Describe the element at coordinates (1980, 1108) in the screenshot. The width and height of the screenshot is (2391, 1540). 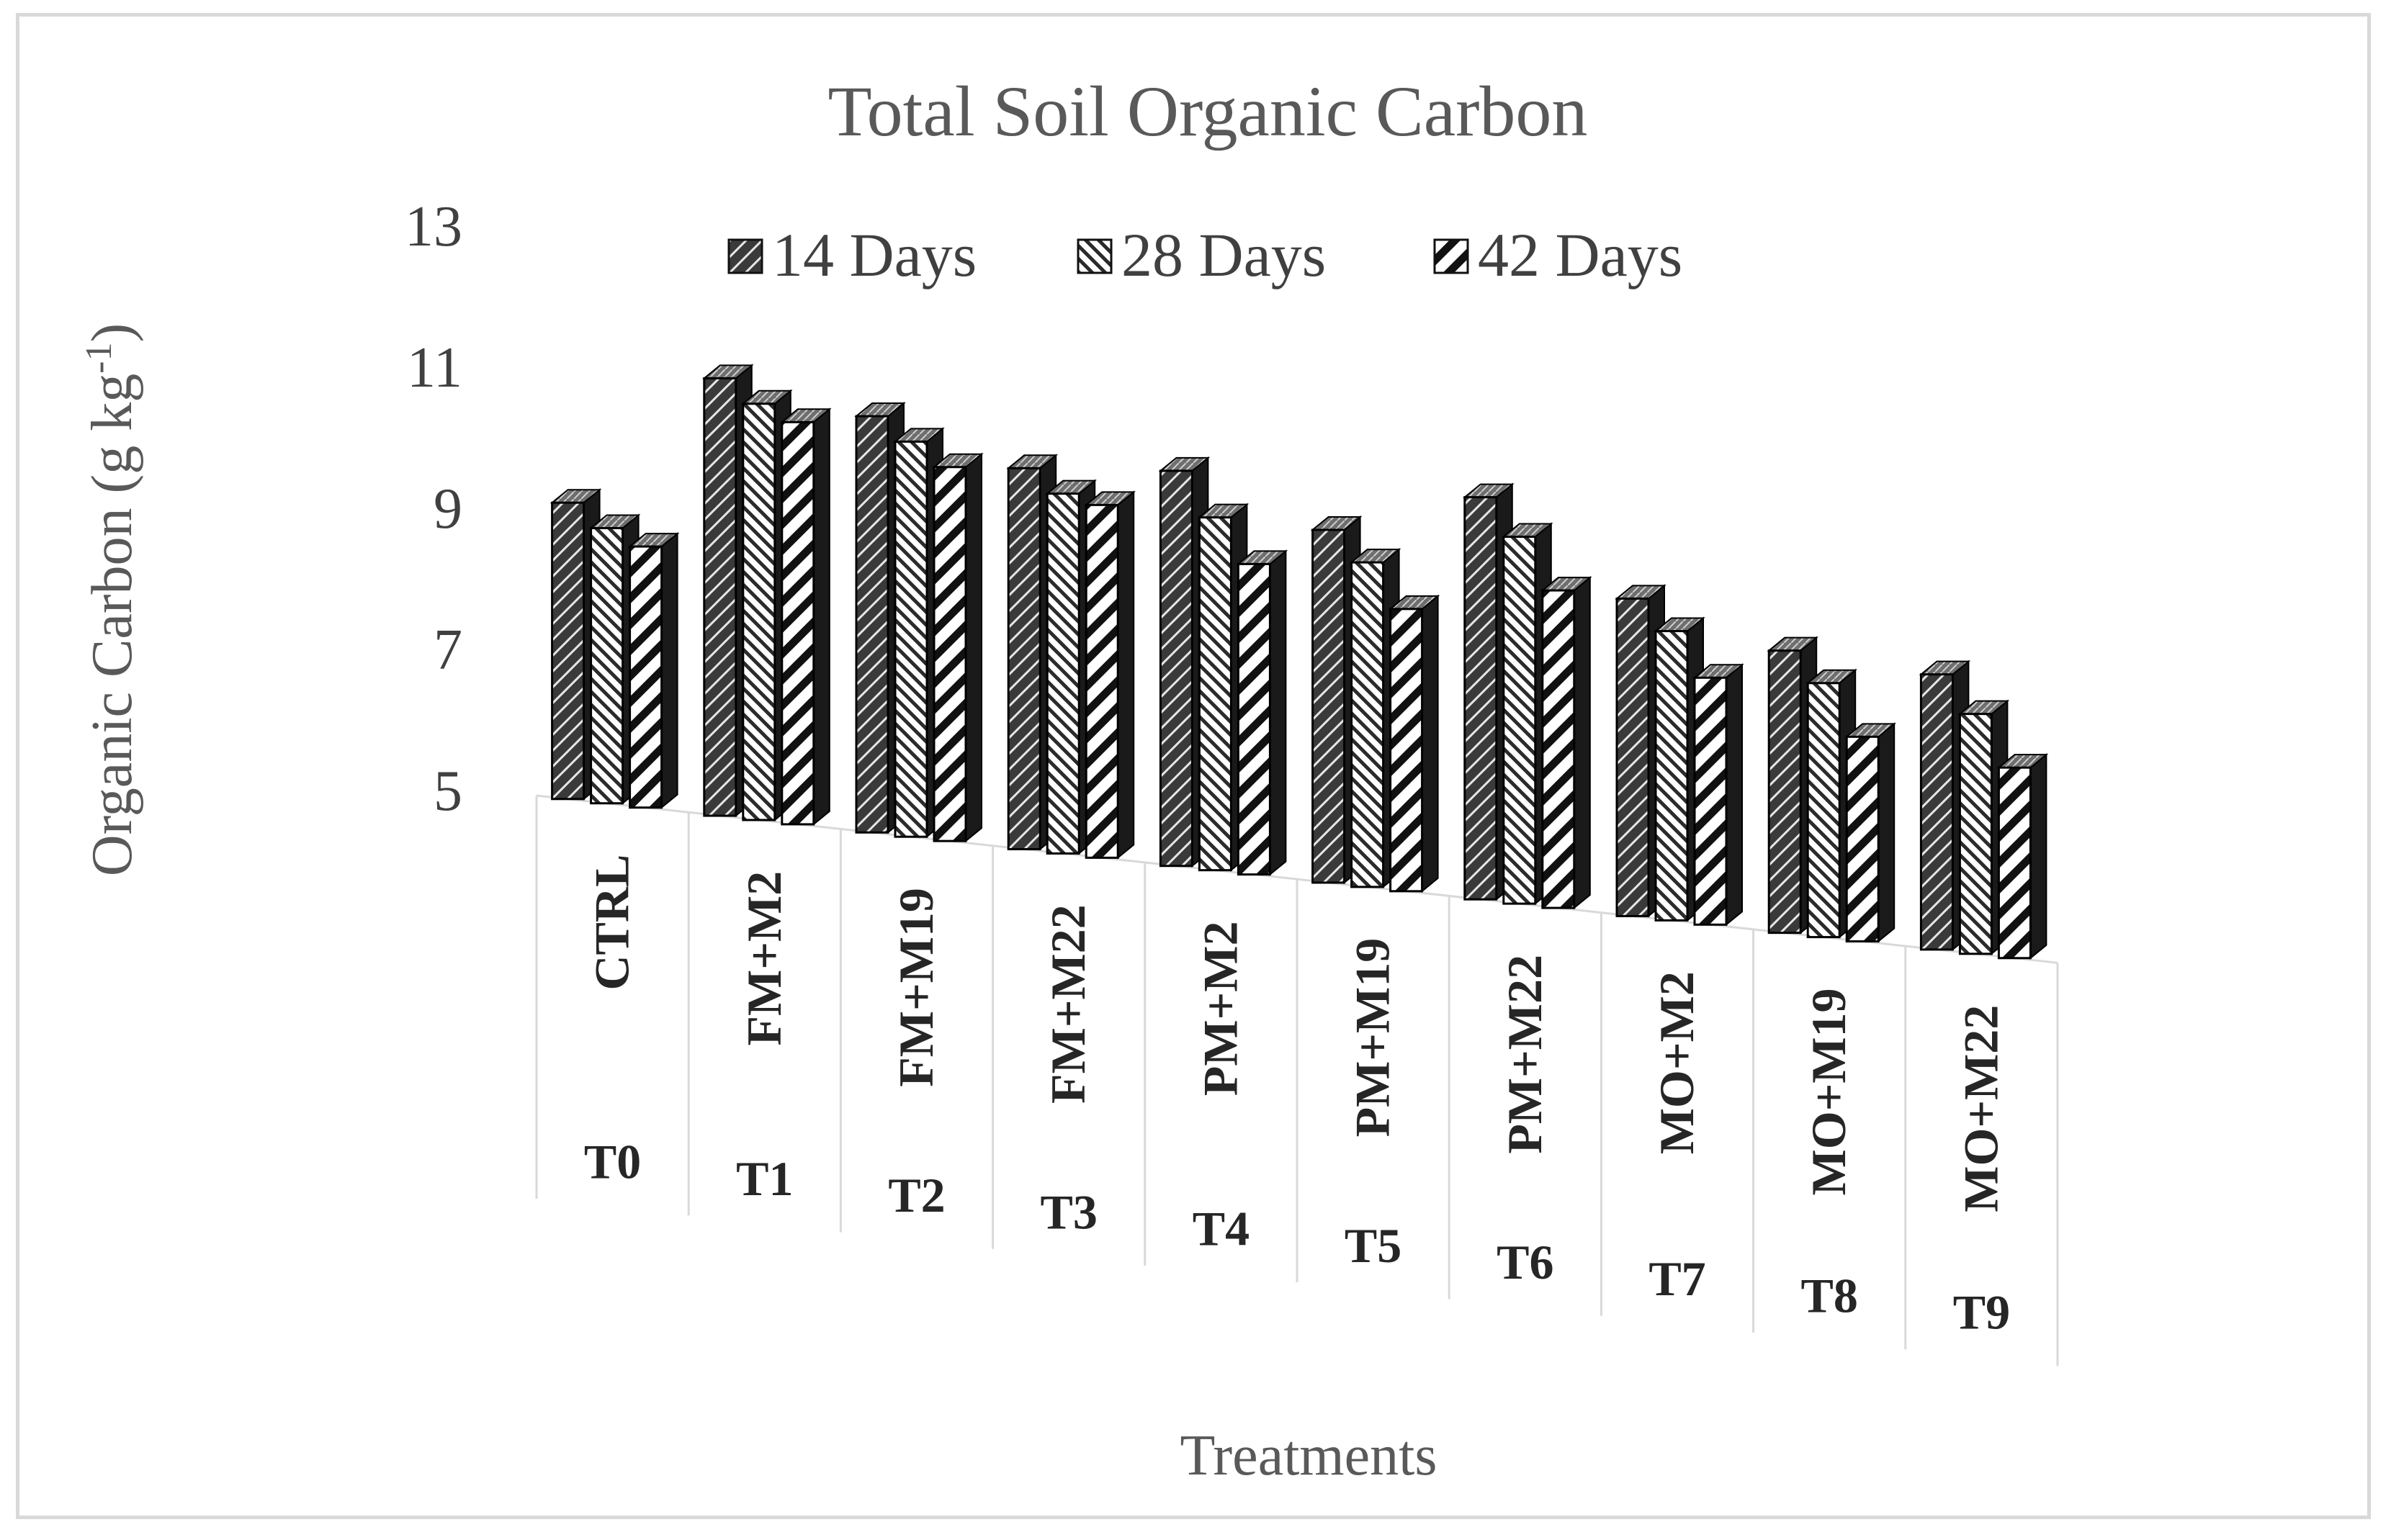
I see `category-label-9: MO+M22` at that location.